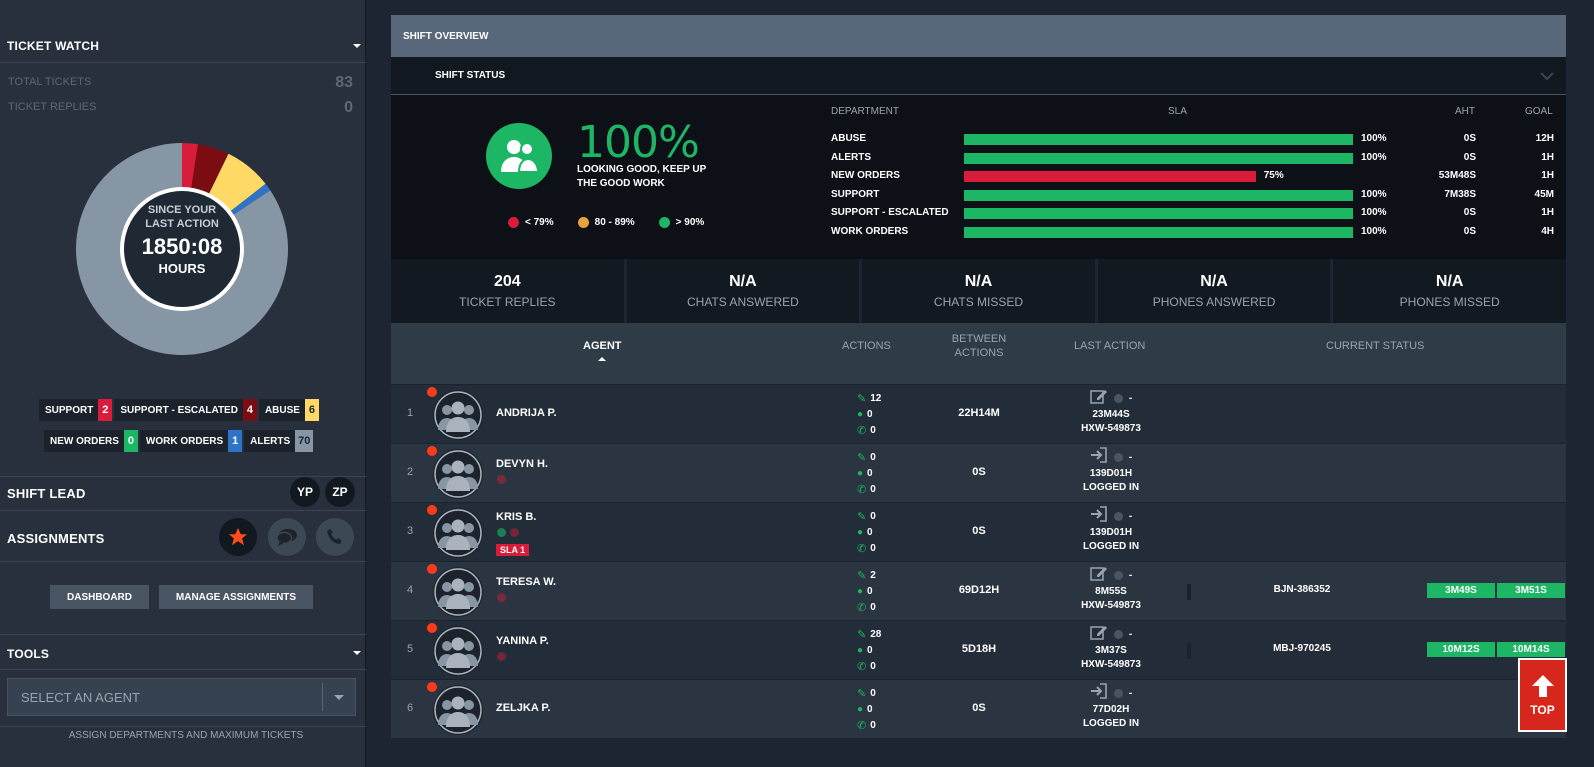  What do you see at coordinates (84, 441) in the screenshot?
I see `chip-label: NEW ORDERS` at bounding box center [84, 441].